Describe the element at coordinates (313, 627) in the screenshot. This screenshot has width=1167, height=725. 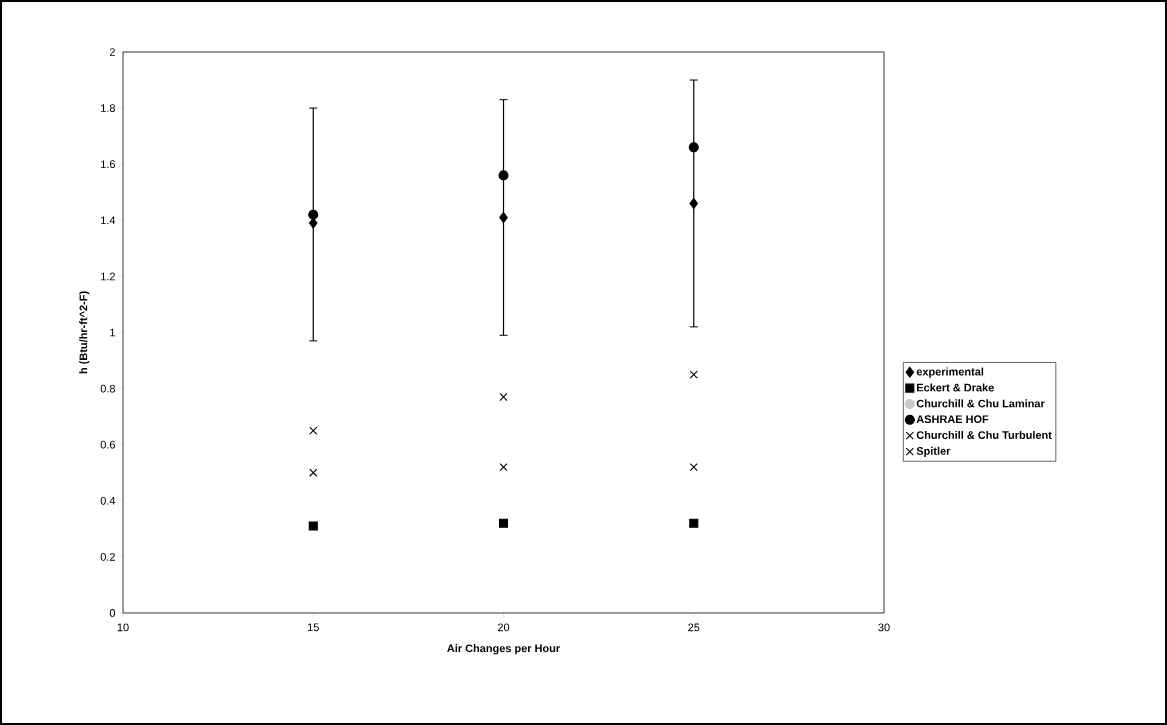
I see `x-tick-label: 15` at that location.